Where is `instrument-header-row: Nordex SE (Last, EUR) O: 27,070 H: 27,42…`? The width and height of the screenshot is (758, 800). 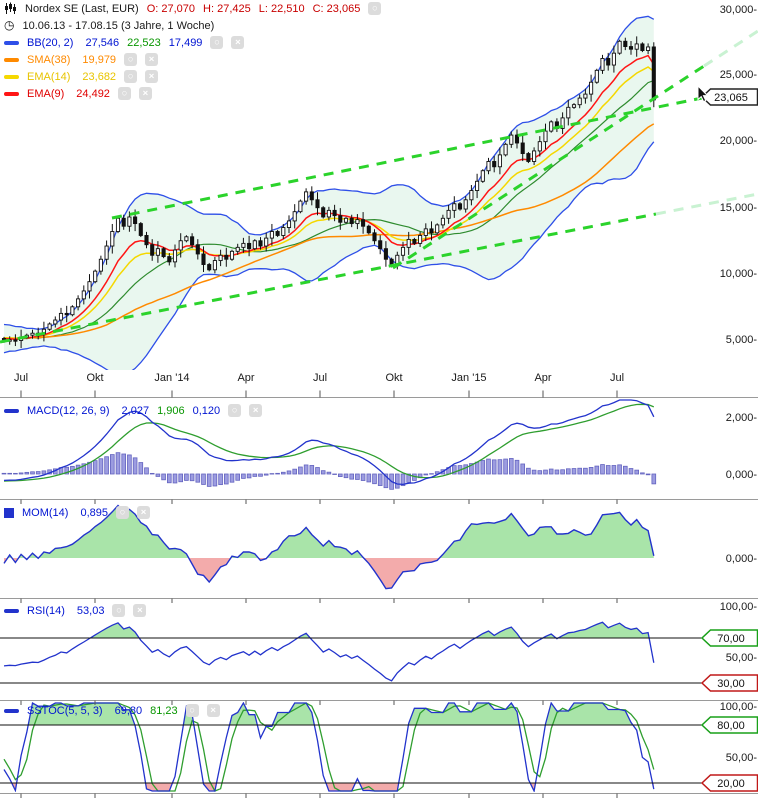
instrument-header-row: Nordex SE (Last, EUR) O: 27,070 H: 27,42… is located at coordinates (193, 8).